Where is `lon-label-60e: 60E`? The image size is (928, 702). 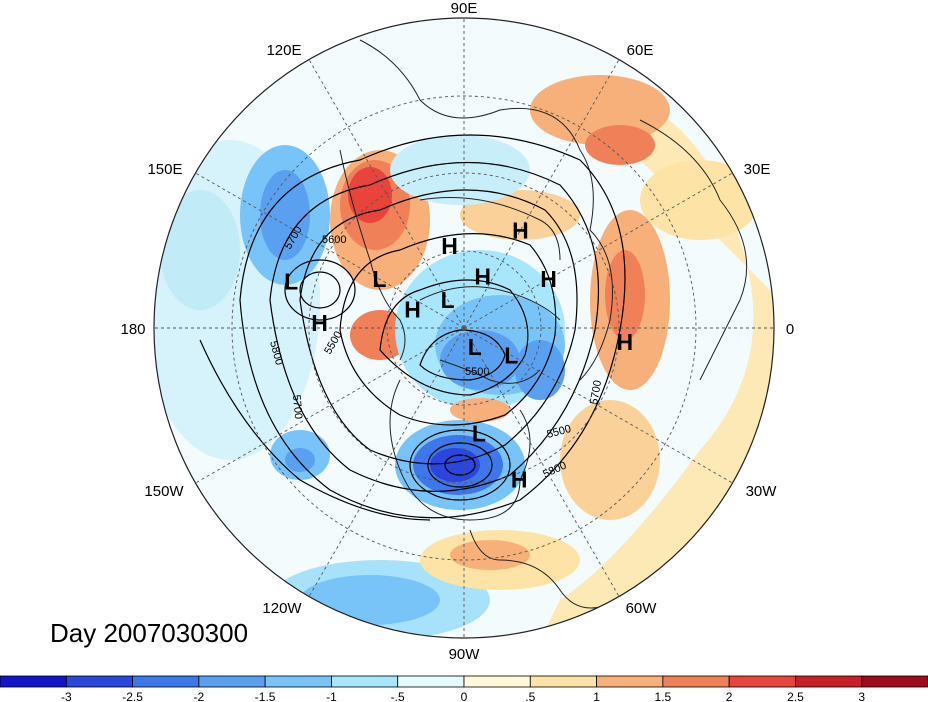 lon-label-60e: 60E is located at coordinates (640, 50).